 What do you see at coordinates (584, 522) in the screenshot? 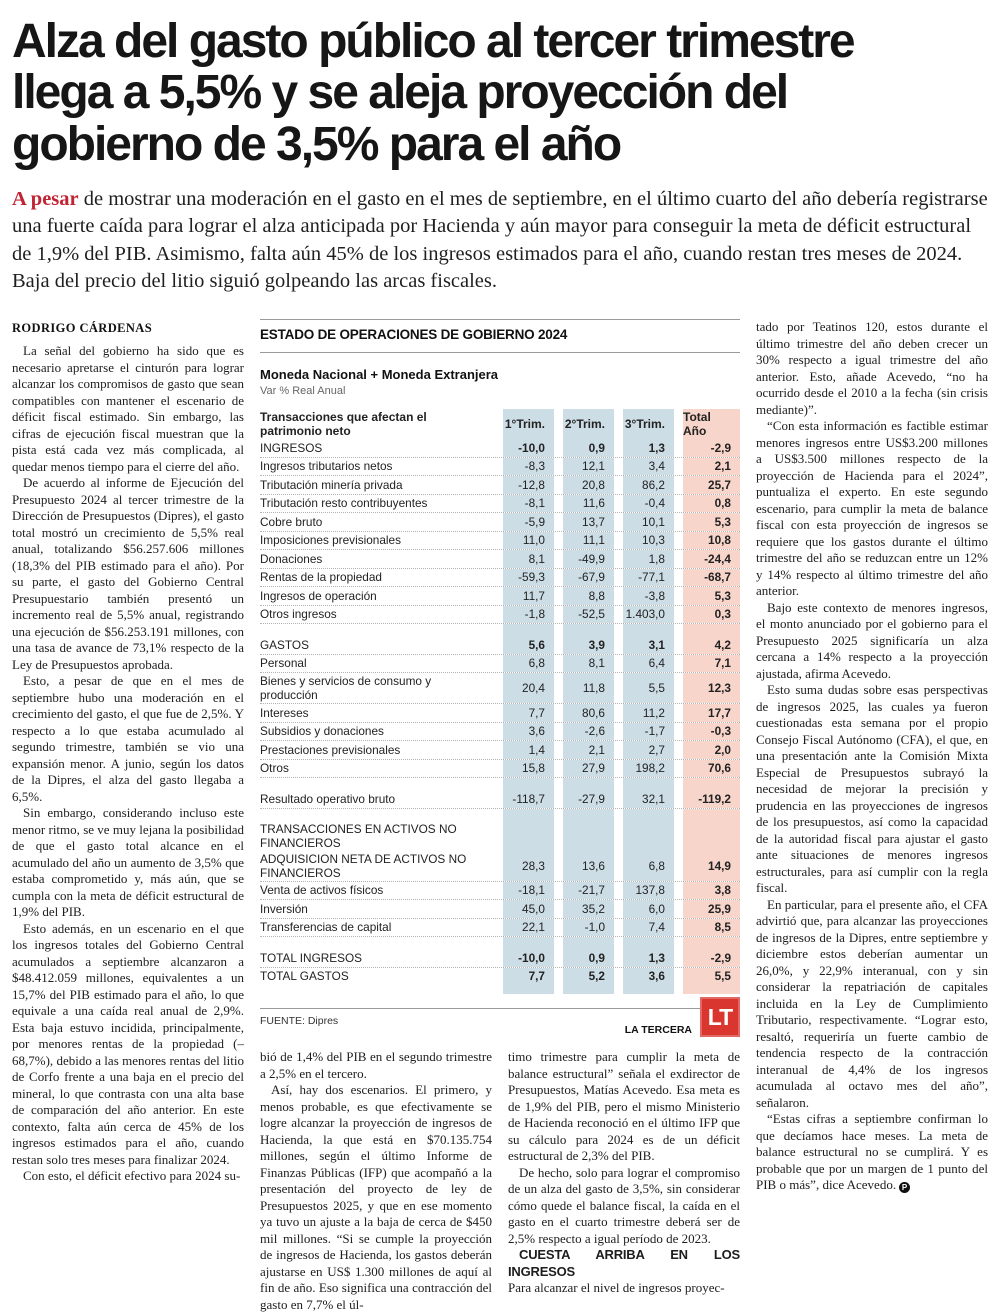
I see `cell-q2: 13,7` at bounding box center [584, 522].